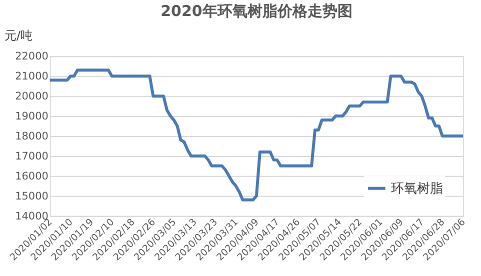  Describe the element at coordinates (31, 56) in the screenshot. I see `y-tick-label: 22000` at that location.